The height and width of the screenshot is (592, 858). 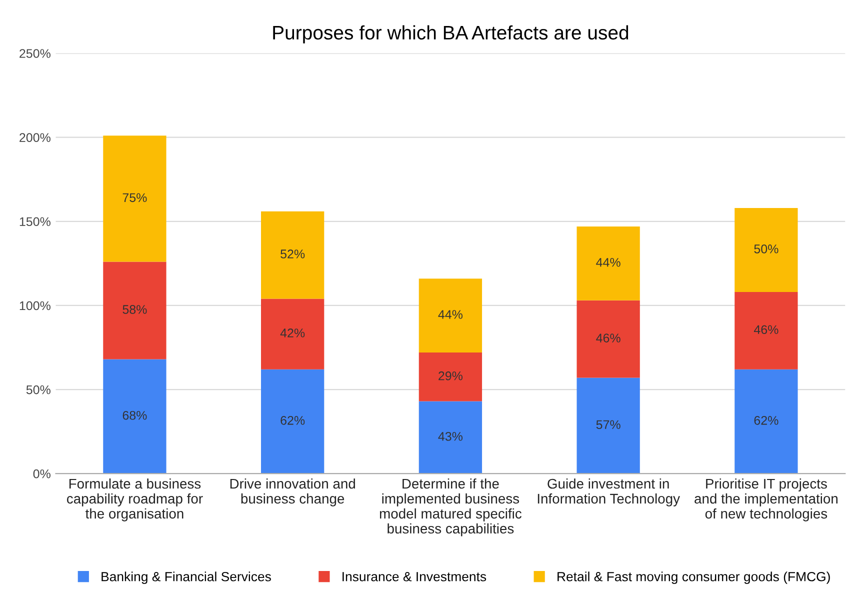 I want to click on x-tick-label: Formulate a business capability roadmap for the organisation, so click(x=134, y=500).